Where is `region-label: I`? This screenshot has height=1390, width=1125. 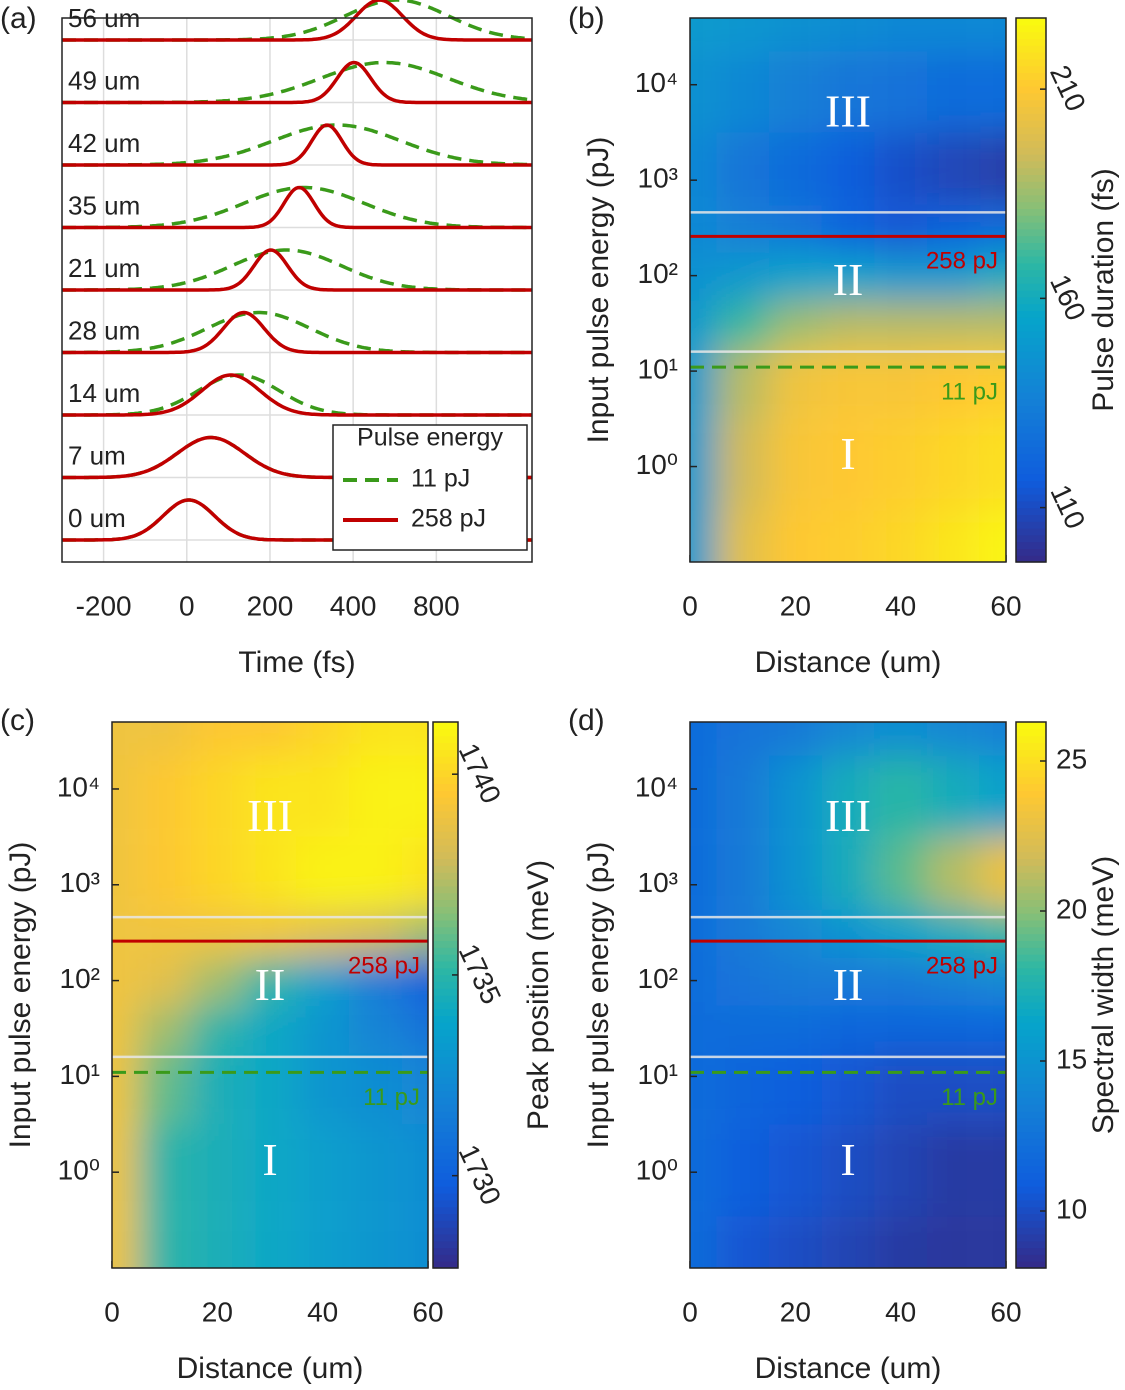 region-label: I is located at coordinates (269, 1159).